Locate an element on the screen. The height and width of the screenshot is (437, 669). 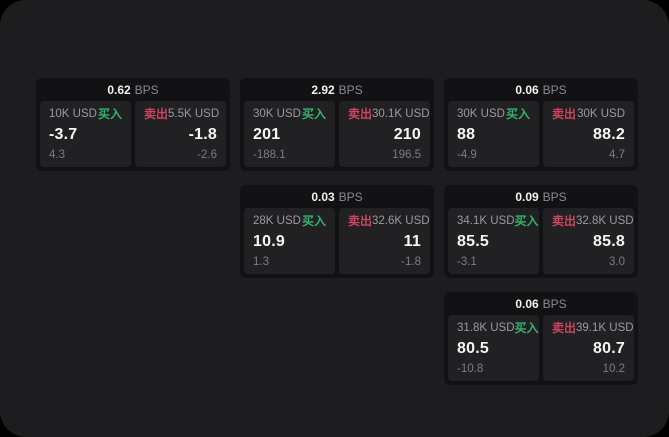
sell-panel: 卖出 32.6K USD 11 -1.8 is located at coordinates (384, 241).